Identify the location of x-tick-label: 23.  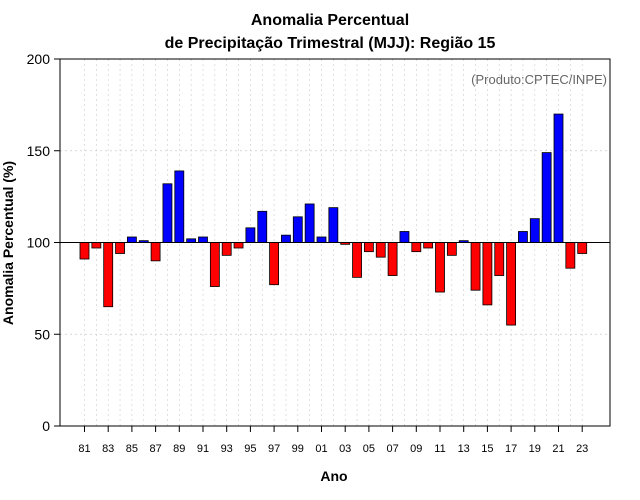
(582, 449).